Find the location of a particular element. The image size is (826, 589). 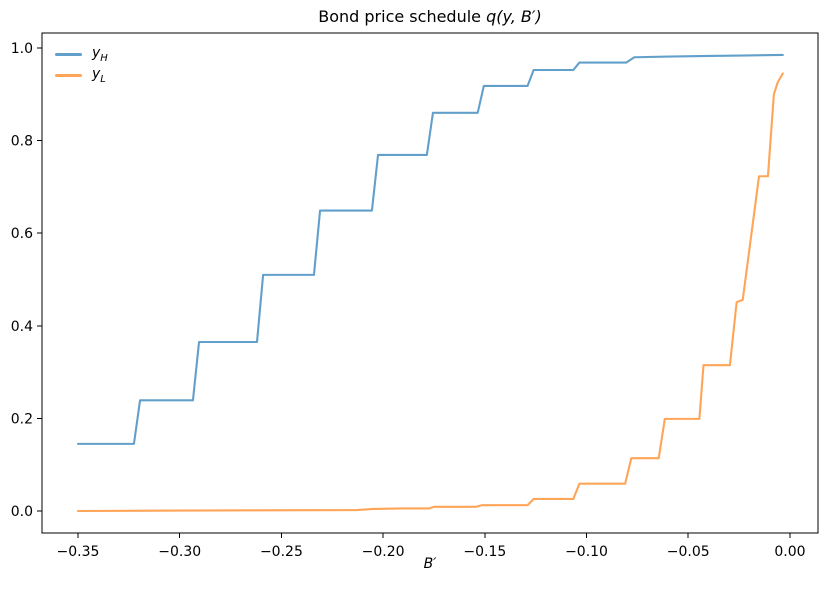

y-tick-label: 0.4 is located at coordinates (22, 327).